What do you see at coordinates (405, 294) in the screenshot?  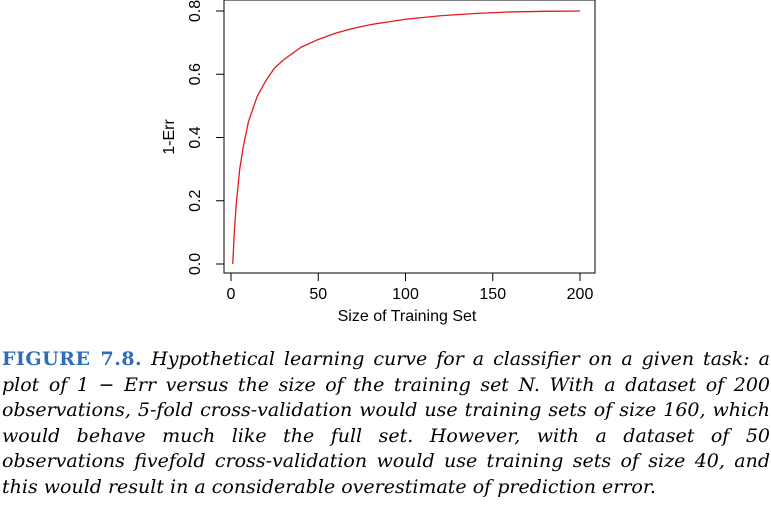 I see `x-tick-label: 100` at bounding box center [405, 294].